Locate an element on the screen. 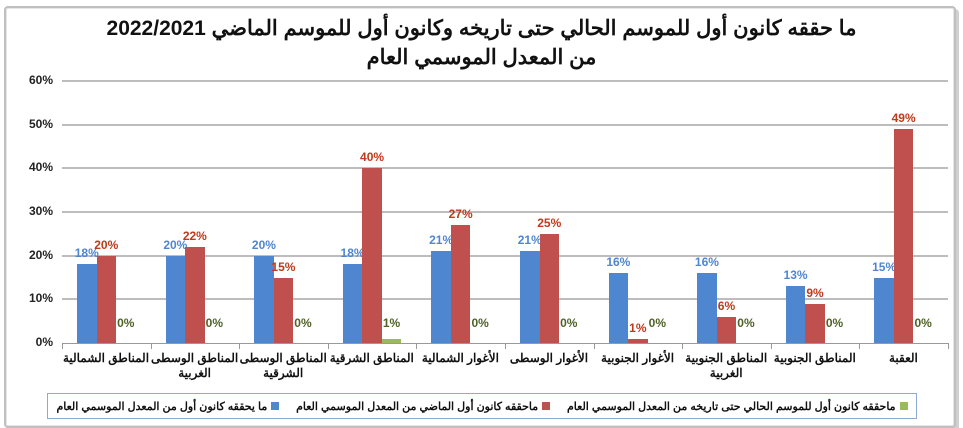  data-label: 6% is located at coordinates (726, 305).